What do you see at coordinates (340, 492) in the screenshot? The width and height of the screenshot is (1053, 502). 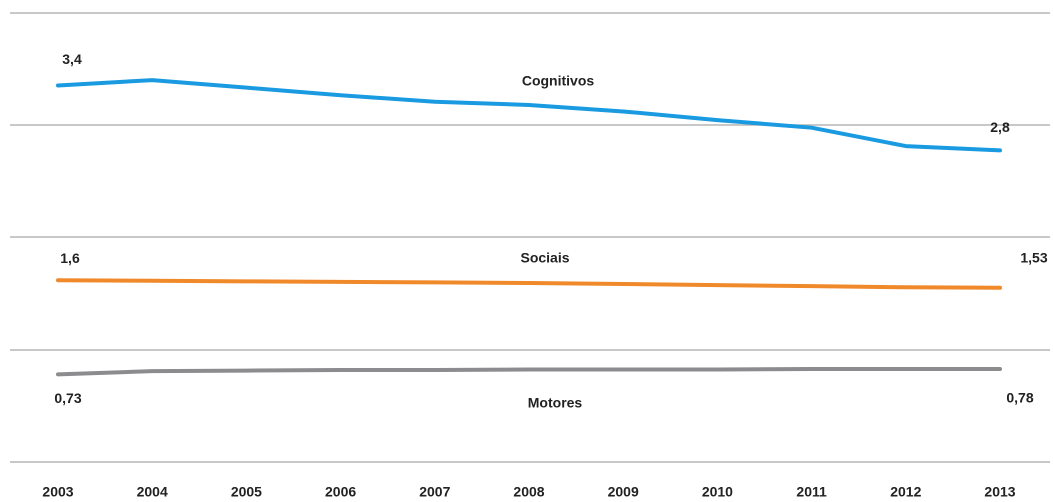 I see `x-tick-label: 2006` at bounding box center [340, 492].